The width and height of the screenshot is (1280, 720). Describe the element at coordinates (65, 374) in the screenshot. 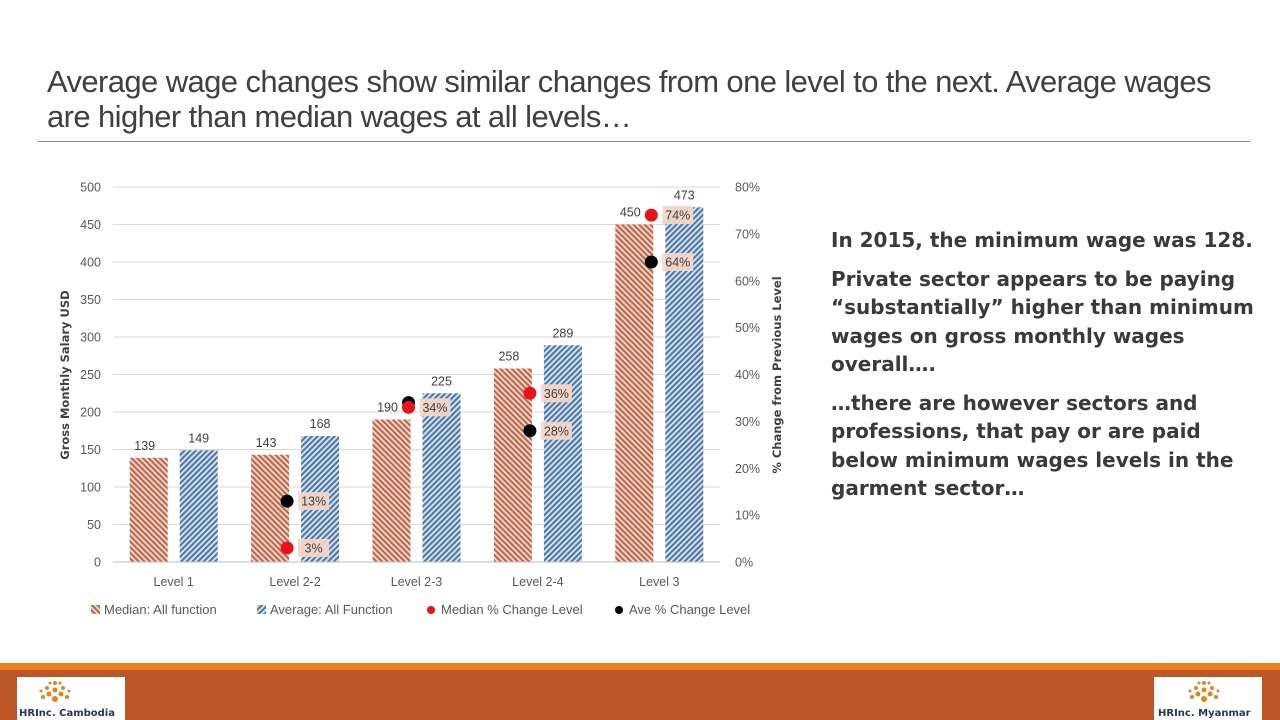

I see `y-axis-title: Gross Monthly Salary USD` at that location.